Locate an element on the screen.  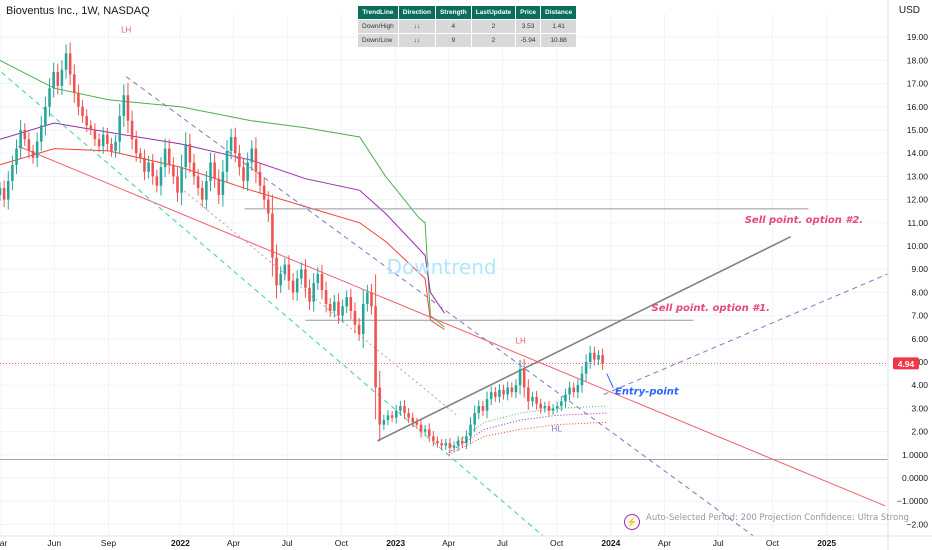
annotation-label: Sell point. option #1. is located at coordinates (711, 308).